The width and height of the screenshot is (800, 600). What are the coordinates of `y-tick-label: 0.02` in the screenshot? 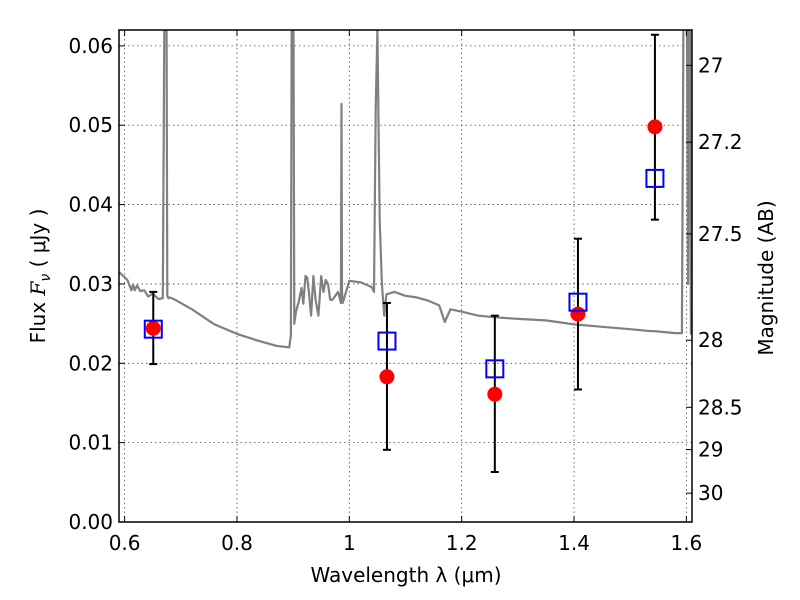 It's located at (90, 363).